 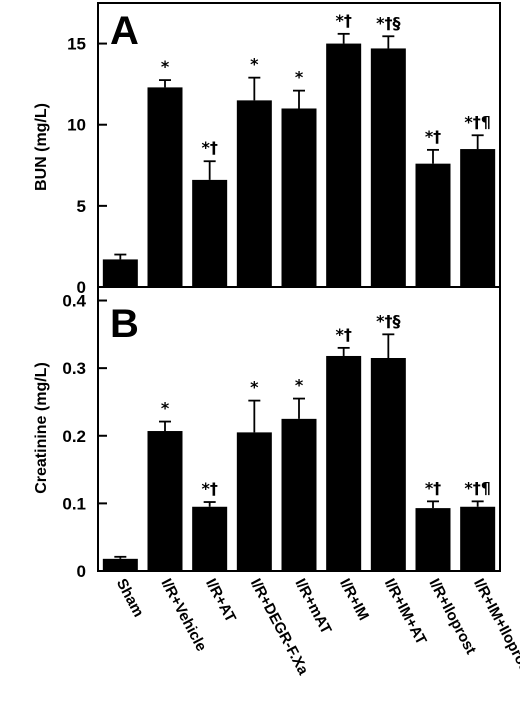 What do you see at coordinates (41, 147) in the screenshot?
I see `panel-a-y-axis-label: BUN (mg/L)` at bounding box center [41, 147].